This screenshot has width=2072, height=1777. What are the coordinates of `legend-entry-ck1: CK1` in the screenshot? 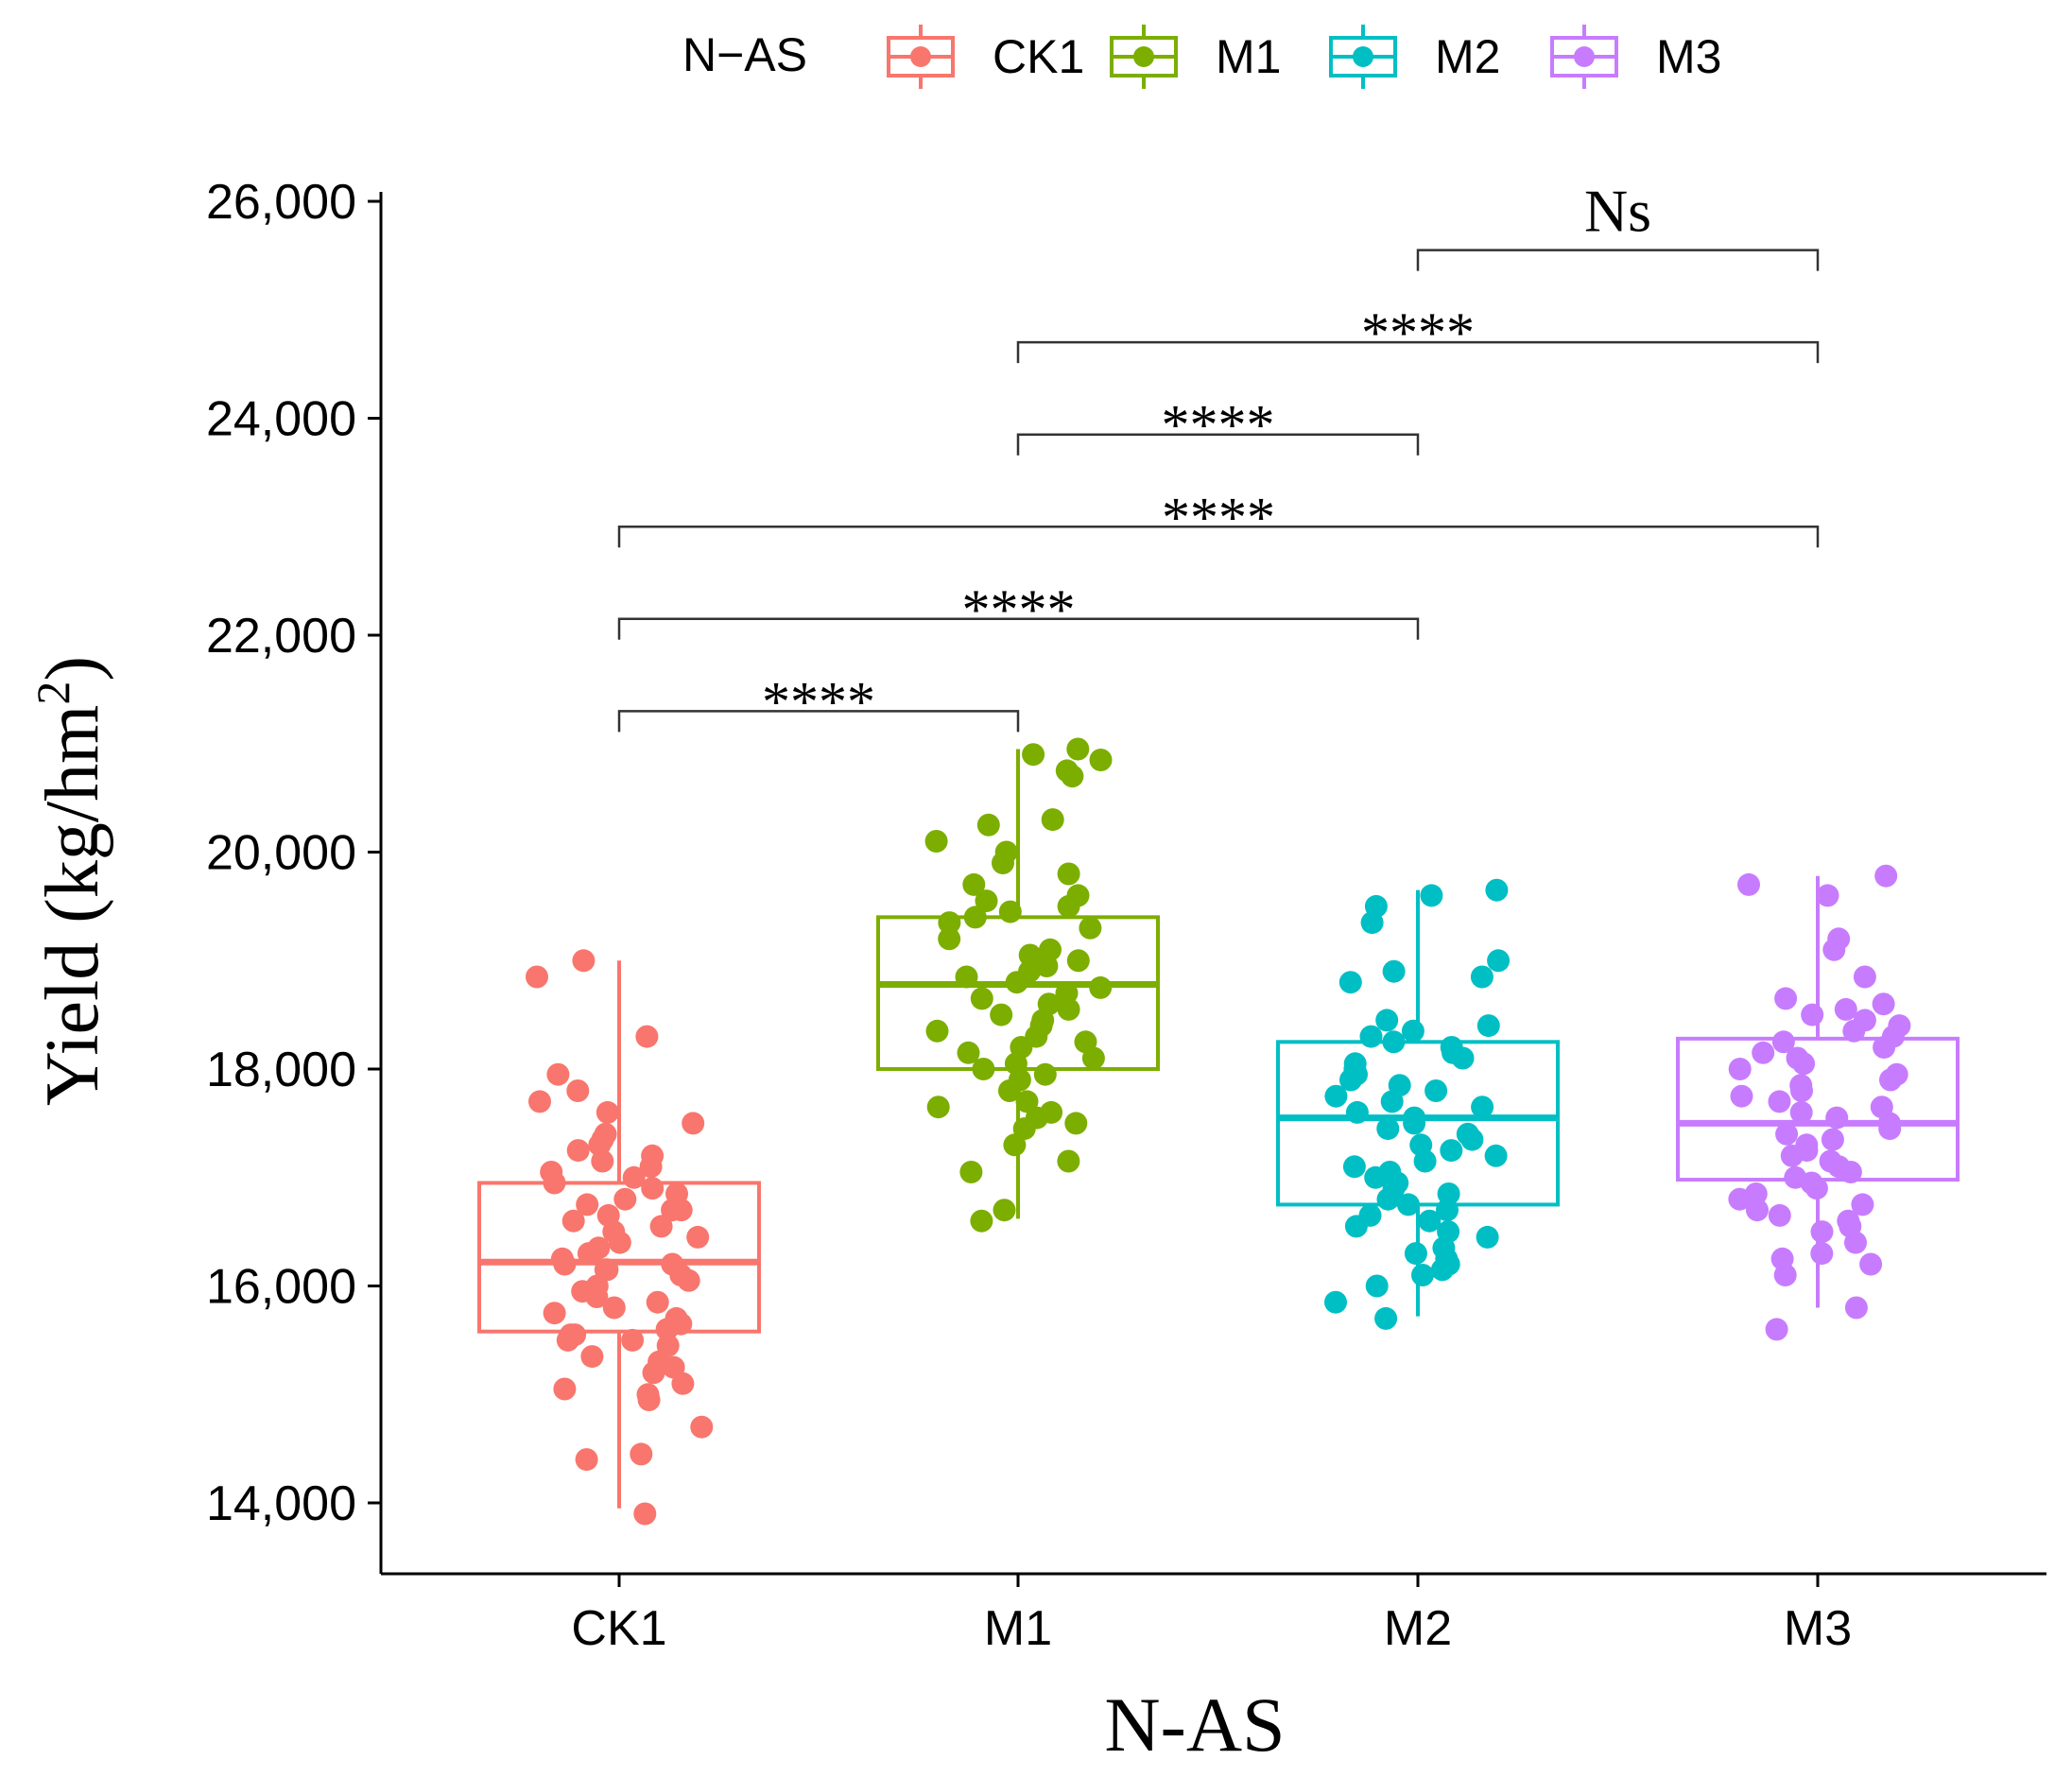 It's located at (985, 57).